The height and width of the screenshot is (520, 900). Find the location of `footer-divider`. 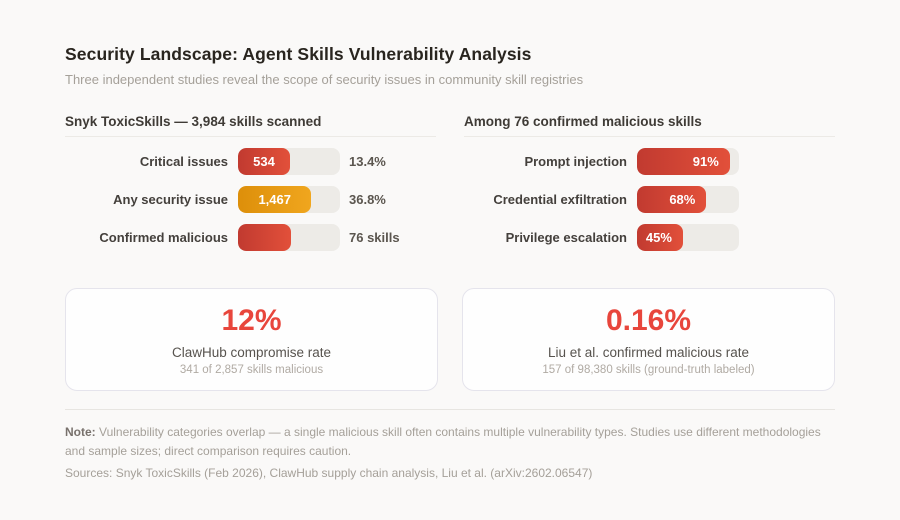

footer-divider is located at coordinates (450, 409).